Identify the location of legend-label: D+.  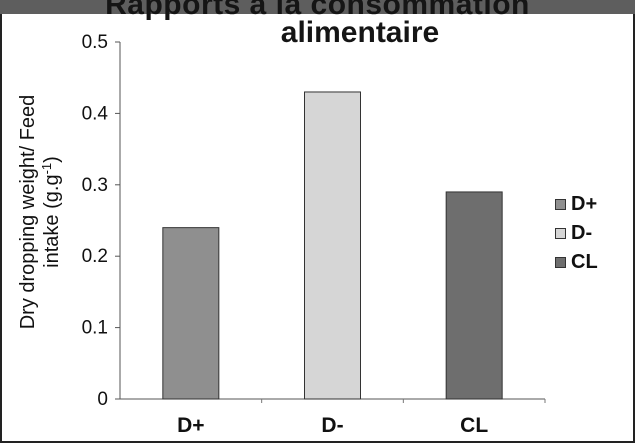
(584, 204).